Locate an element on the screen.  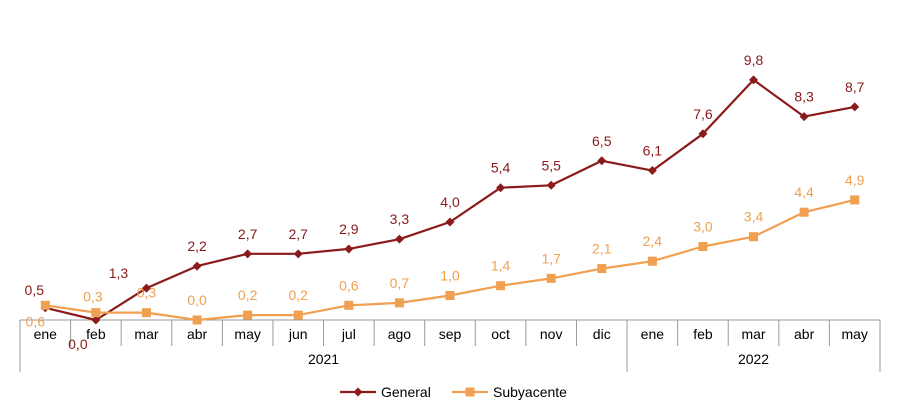
data-label: 4,4 is located at coordinates (804, 192).